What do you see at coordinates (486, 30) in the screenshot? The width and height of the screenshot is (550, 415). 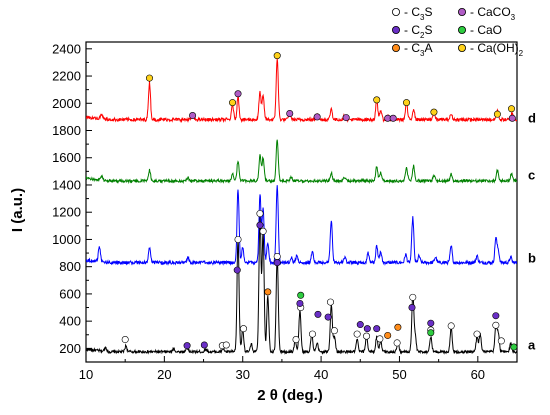 I see `legend-label: - CaO` at bounding box center [486, 30].